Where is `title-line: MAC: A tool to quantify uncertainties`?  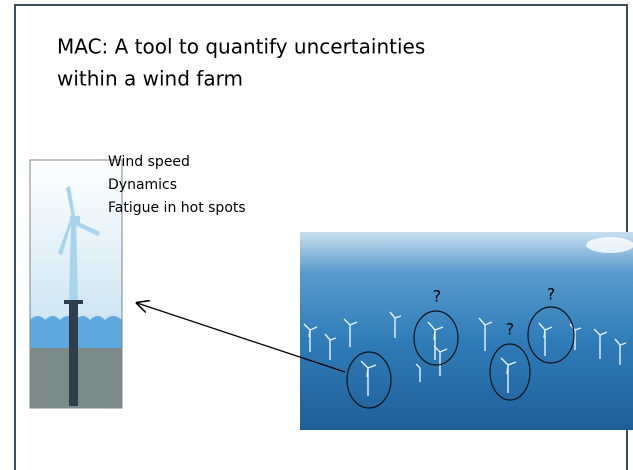 title-line: MAC: A tool to quantify uncertainties is located at coordinates (241, 47).